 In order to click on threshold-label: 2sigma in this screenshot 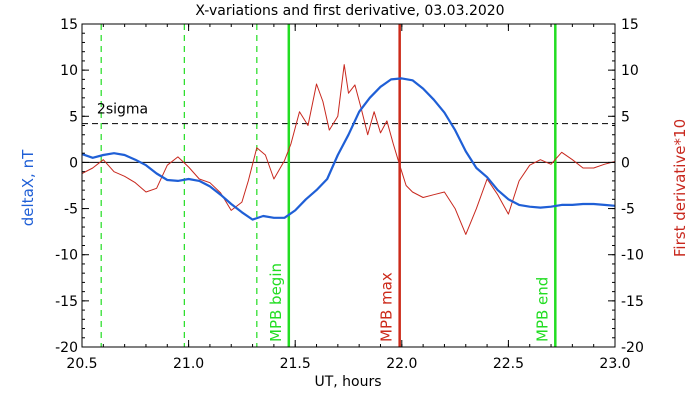, I will do `click(122, 110)`.